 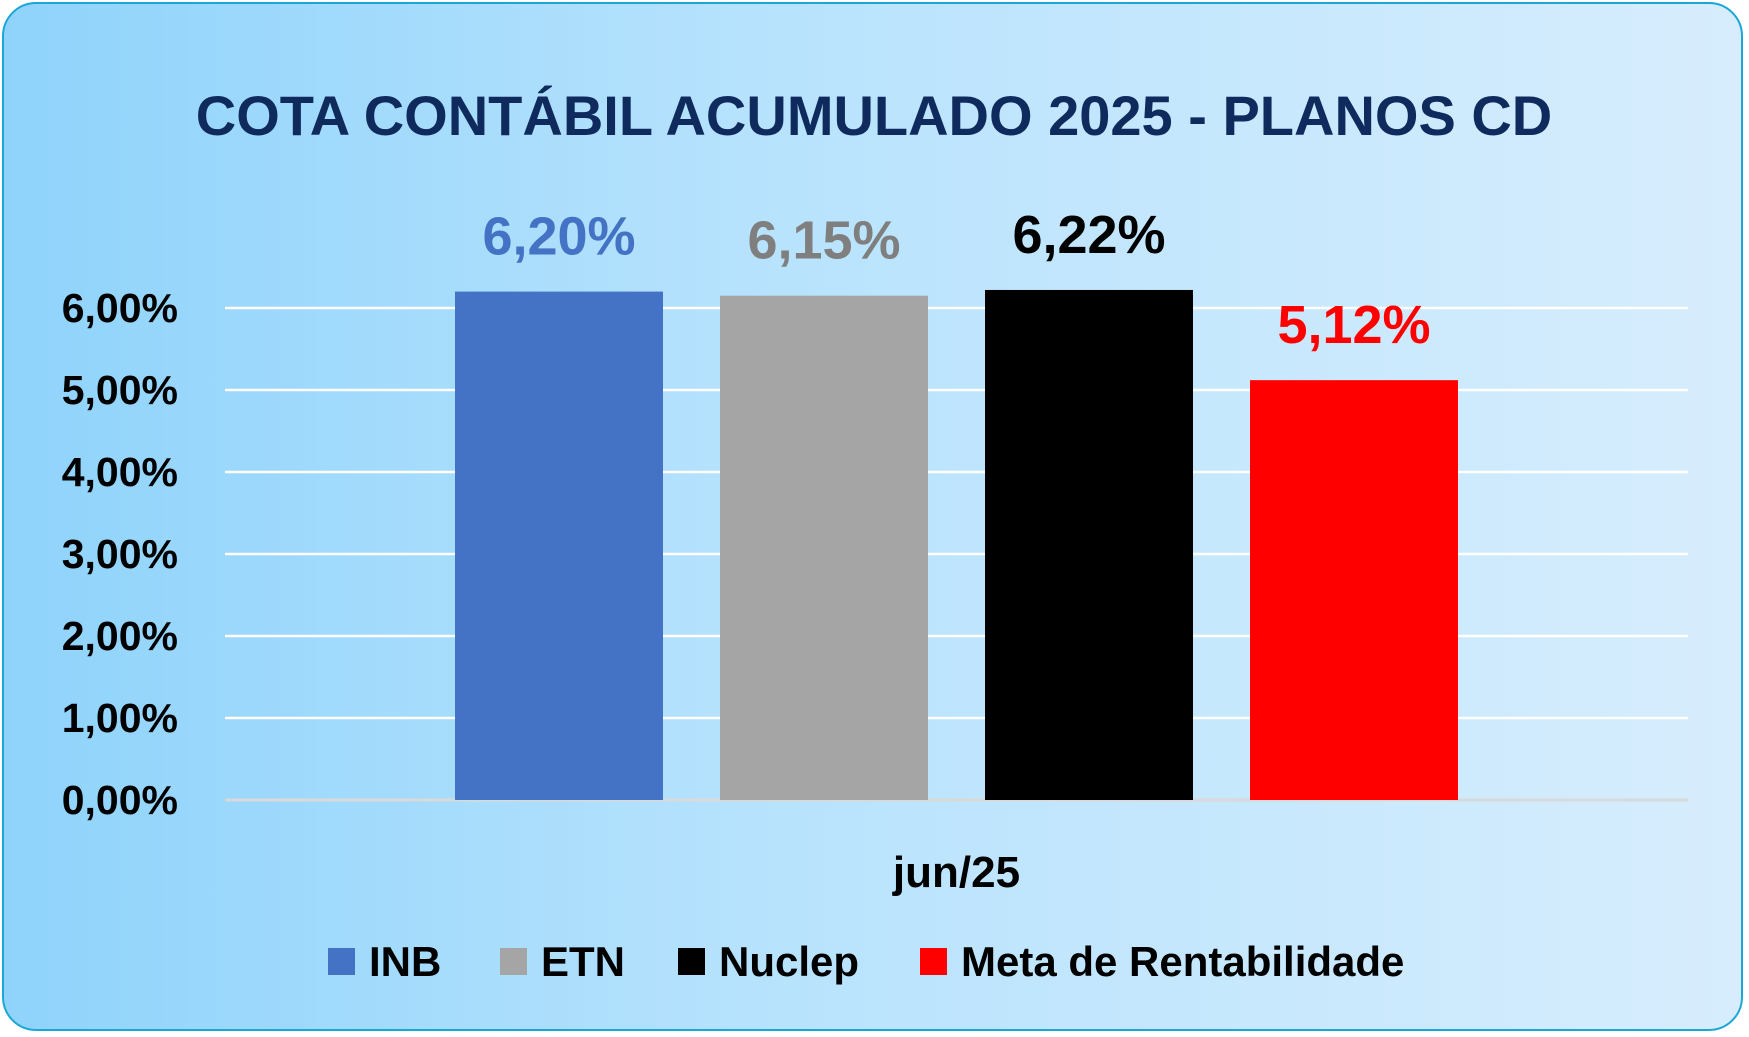 I want to click on data-labels: 6,20% 6,15% 6,22% 5,12%, so click(x=956, y=280).